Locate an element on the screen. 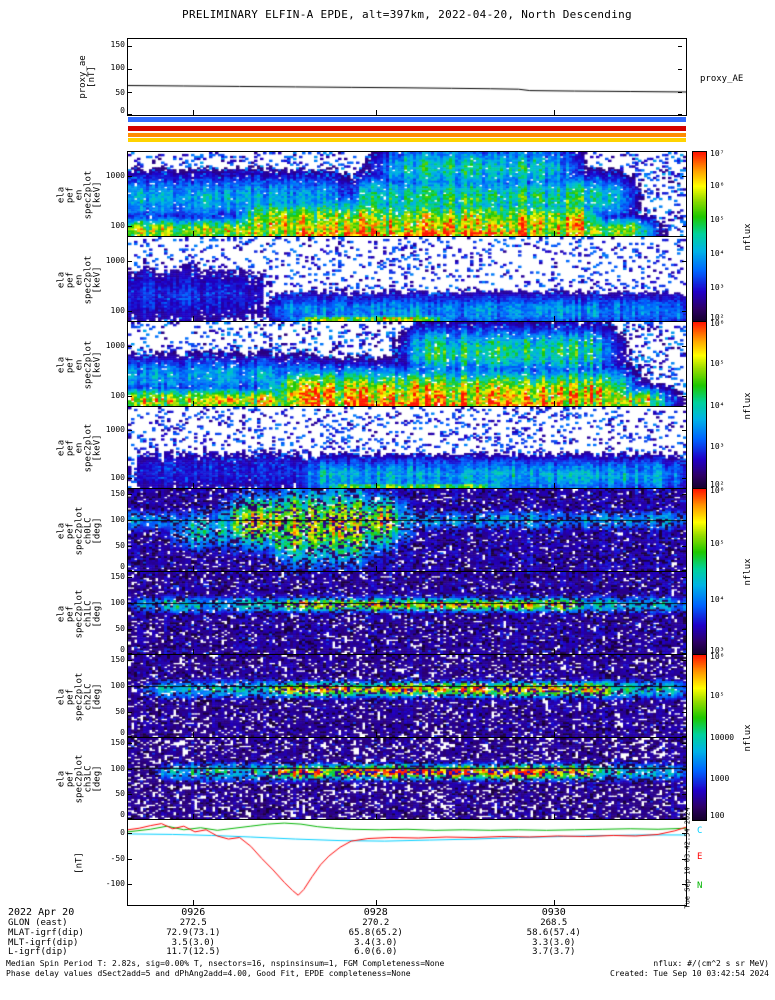 The height and width of the screenshot is (1000, 775). panel-ytick-label: 1000 is located at coordinates (115, 345).